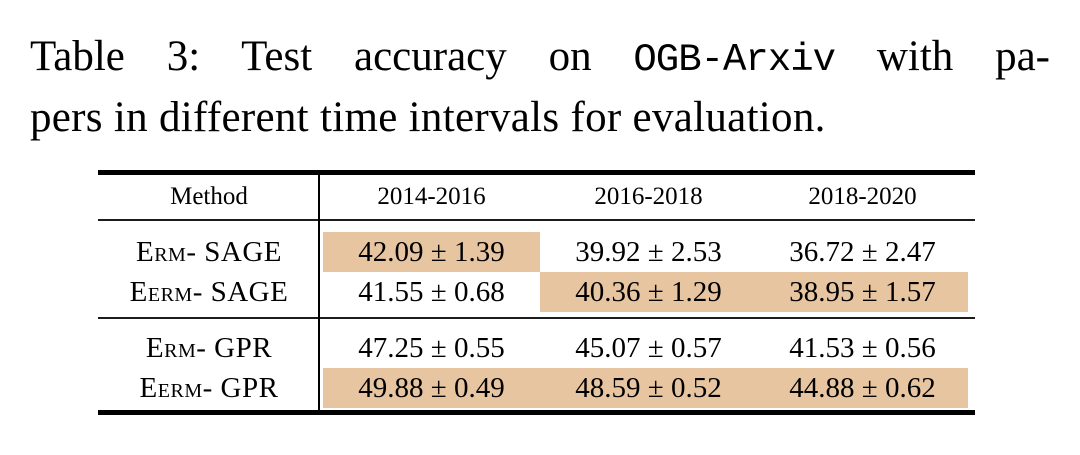  Describe the element at coordinates (734, 60) in the screenshot. I see `dataset-name-mono: OGB-Arxiv` at that location.